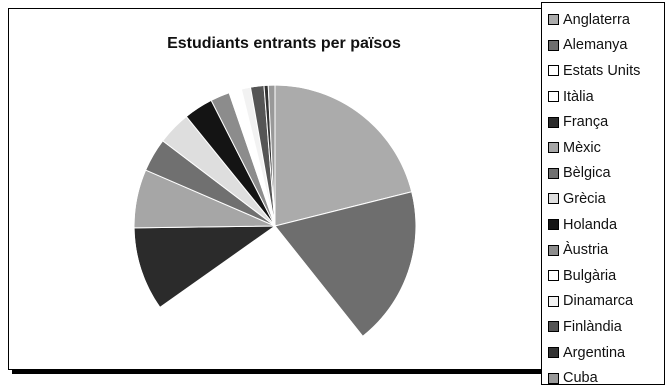  I want to click on legend-label: Grècia, so click(584, 198).